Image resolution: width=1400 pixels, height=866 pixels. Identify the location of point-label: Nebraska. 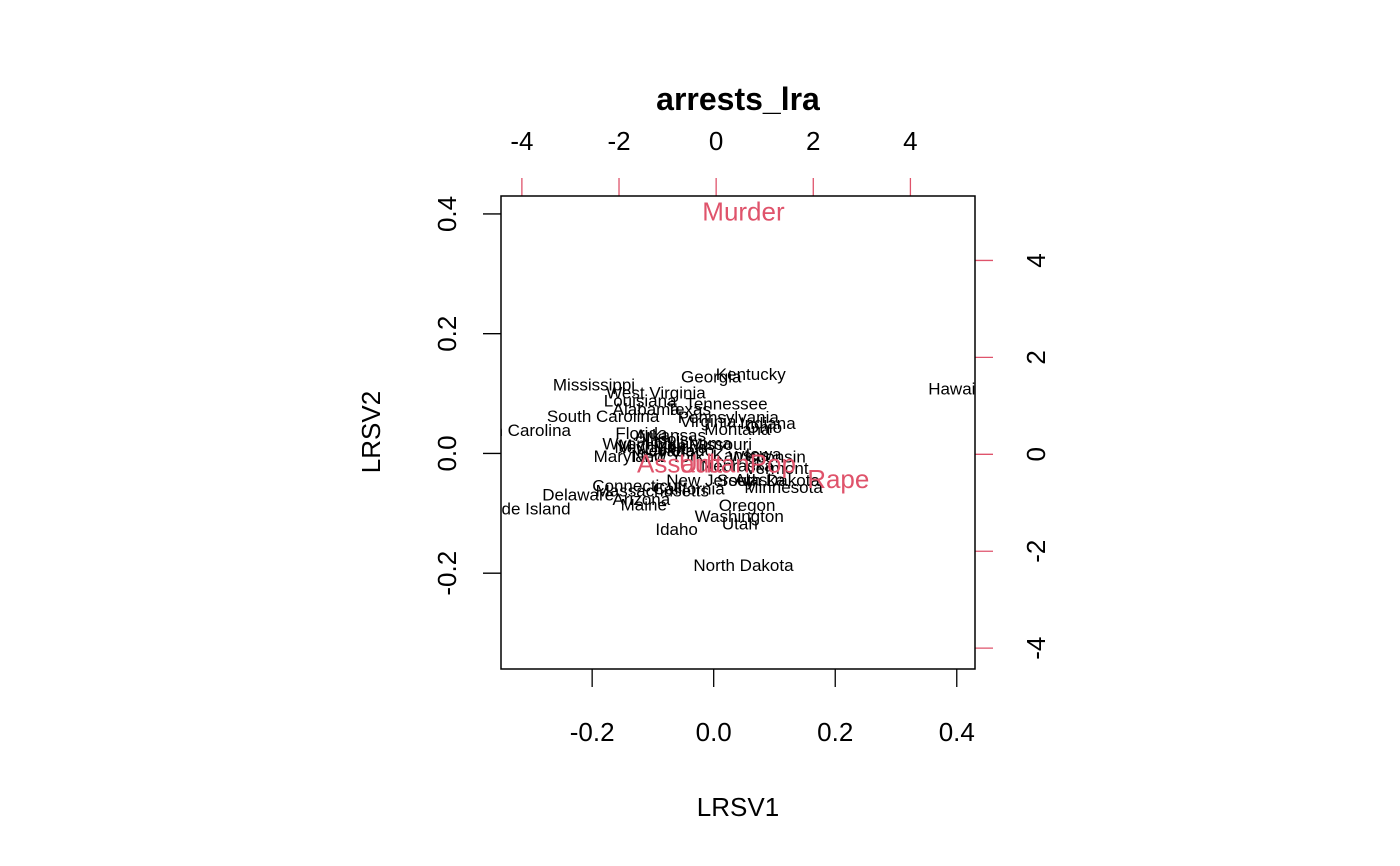
(737, 466).